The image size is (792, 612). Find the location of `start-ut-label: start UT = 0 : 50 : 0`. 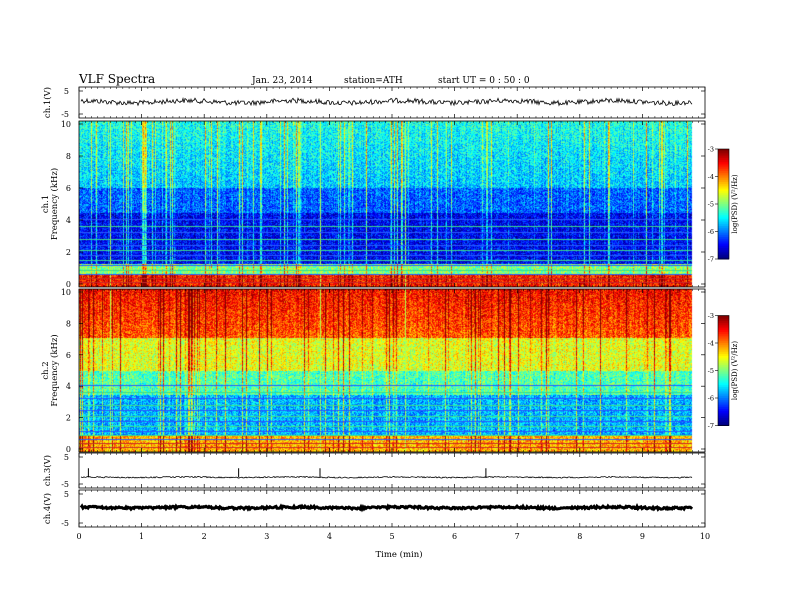

start-ut-label: start UT = 0 : 50 : 0 is located at coordinates (484, 81).